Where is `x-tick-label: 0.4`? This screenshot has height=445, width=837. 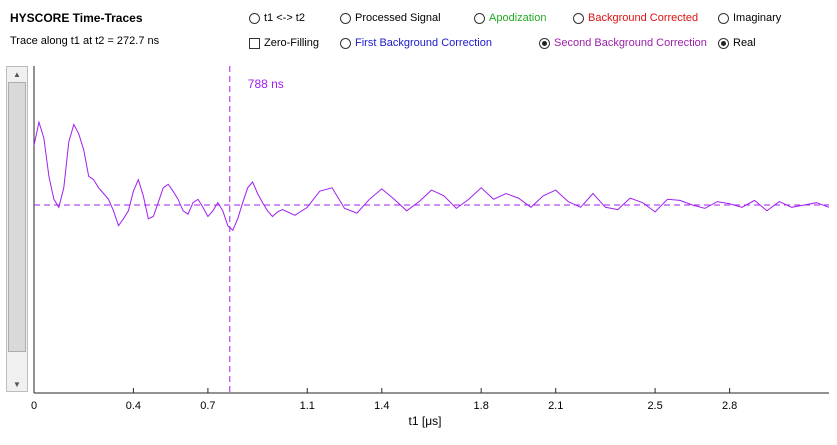
x-tick-label: 0.4 is located at coordinates (133, 406).